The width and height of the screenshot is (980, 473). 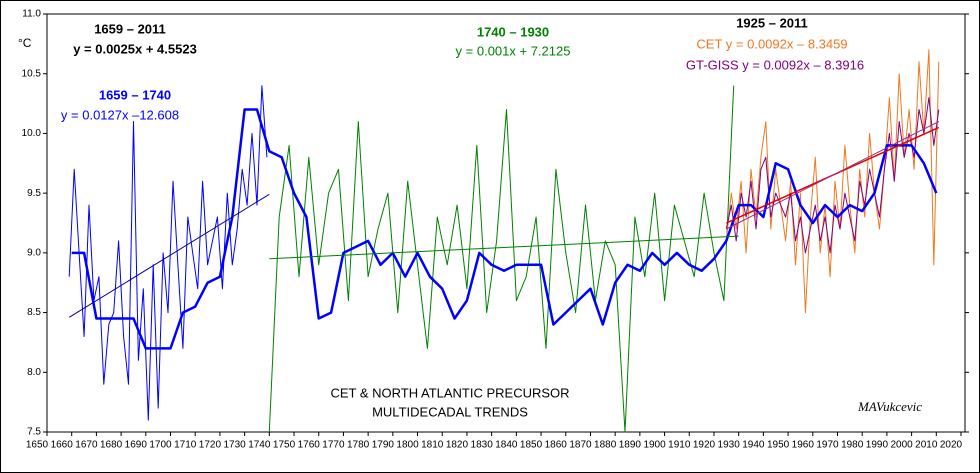 What do you see at coordinates (679, 445) in the screenshot?
I see `x-tick-label: 1910` at bounding box center [679, 445].